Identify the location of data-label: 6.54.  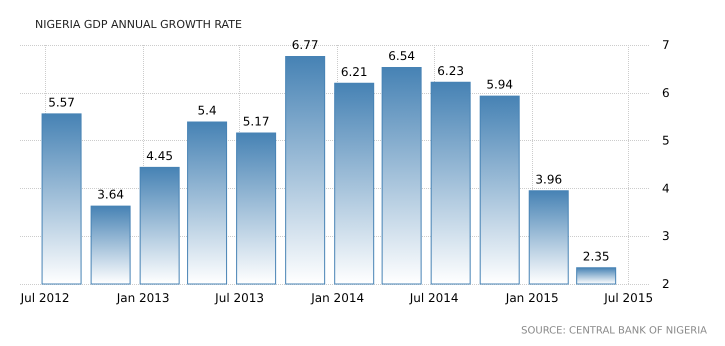
(401, 55).